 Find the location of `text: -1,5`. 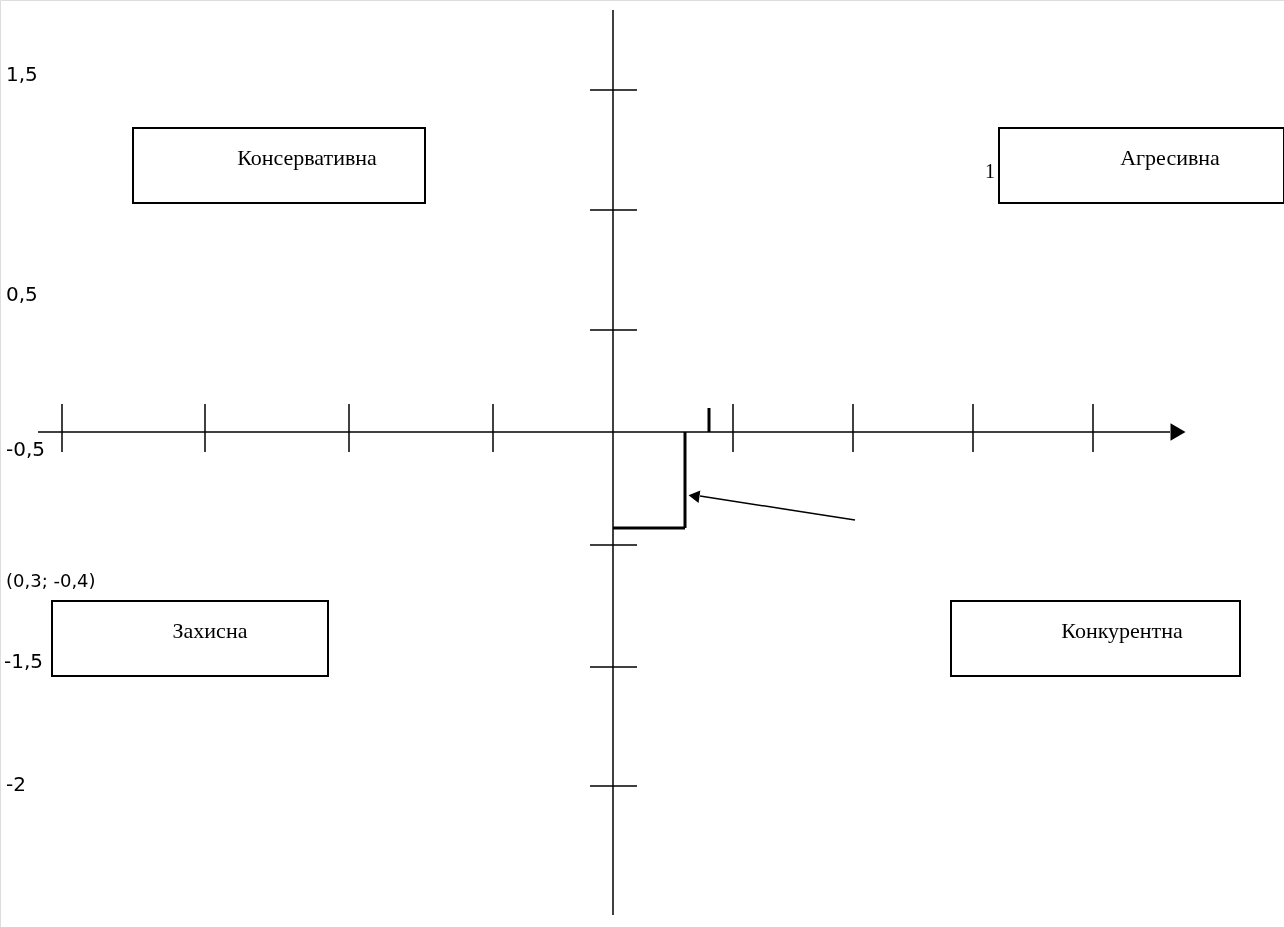

text: -1,5 is located at coordinates (24, 661).